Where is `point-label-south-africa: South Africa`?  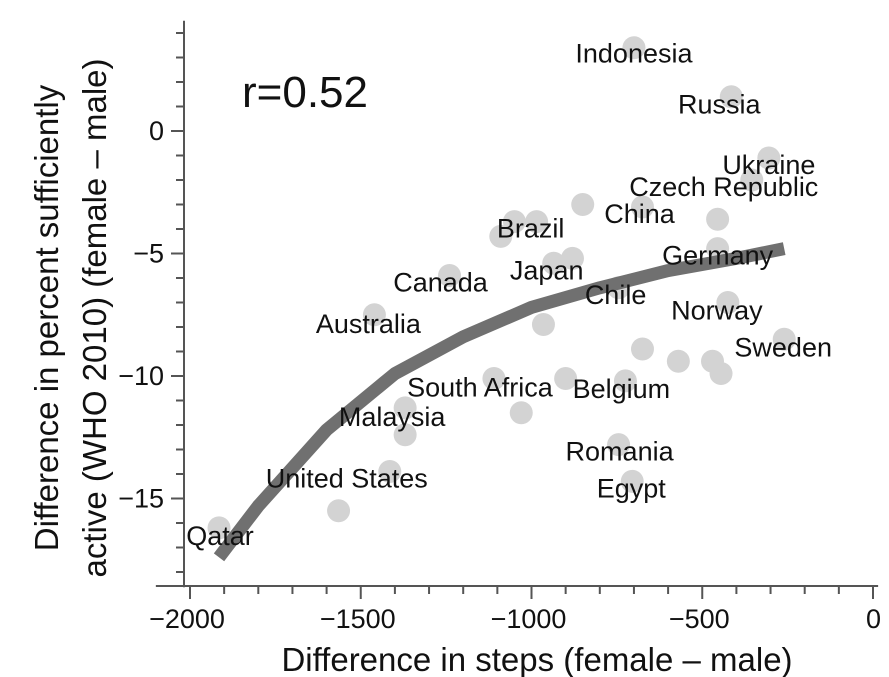
point-label-south-africa: South Africa is located at coordinates (480, 387).